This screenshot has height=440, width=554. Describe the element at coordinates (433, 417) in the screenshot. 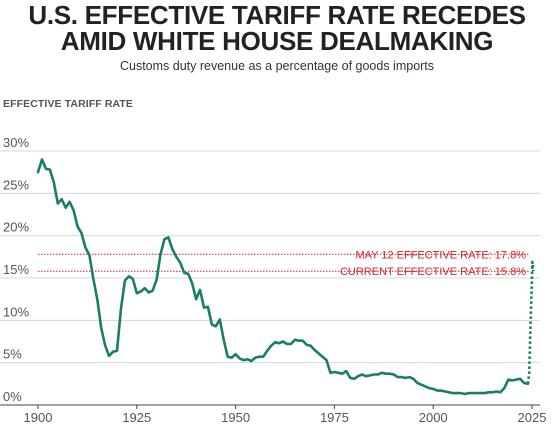

I see `x-tick-label: 2000` at that location.